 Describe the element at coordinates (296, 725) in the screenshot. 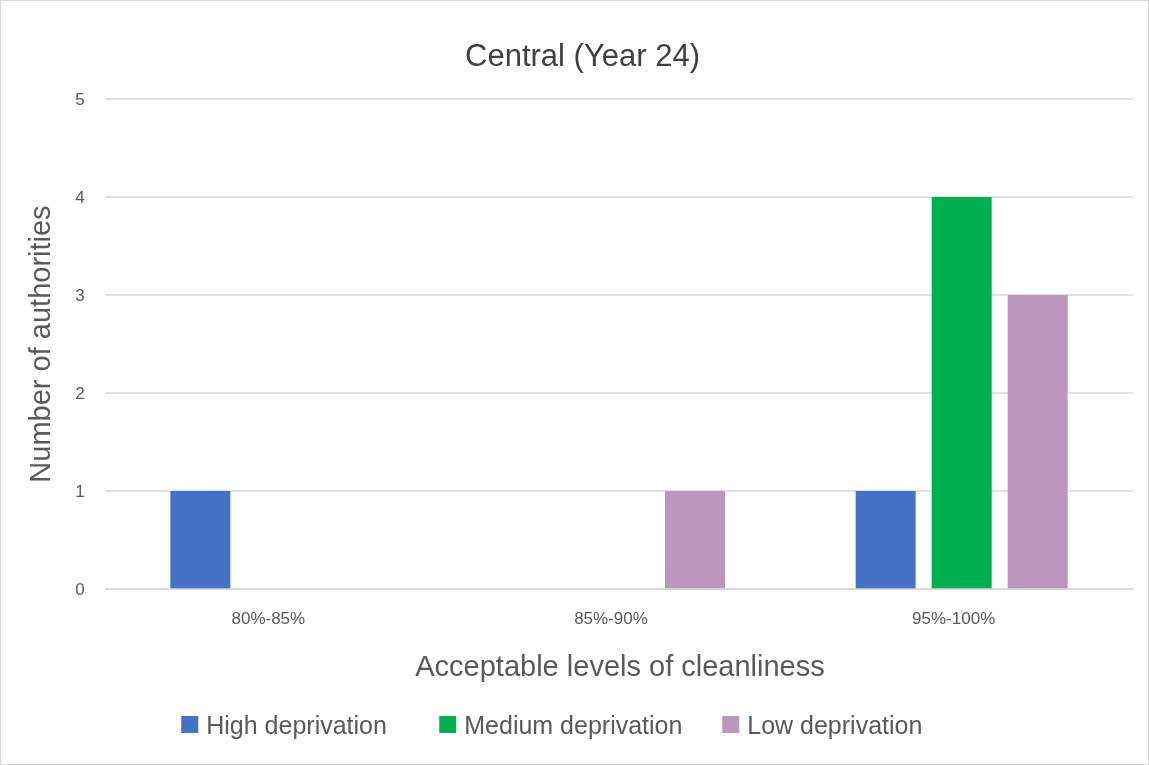

I see `legend-label: High deprivation` at that location.